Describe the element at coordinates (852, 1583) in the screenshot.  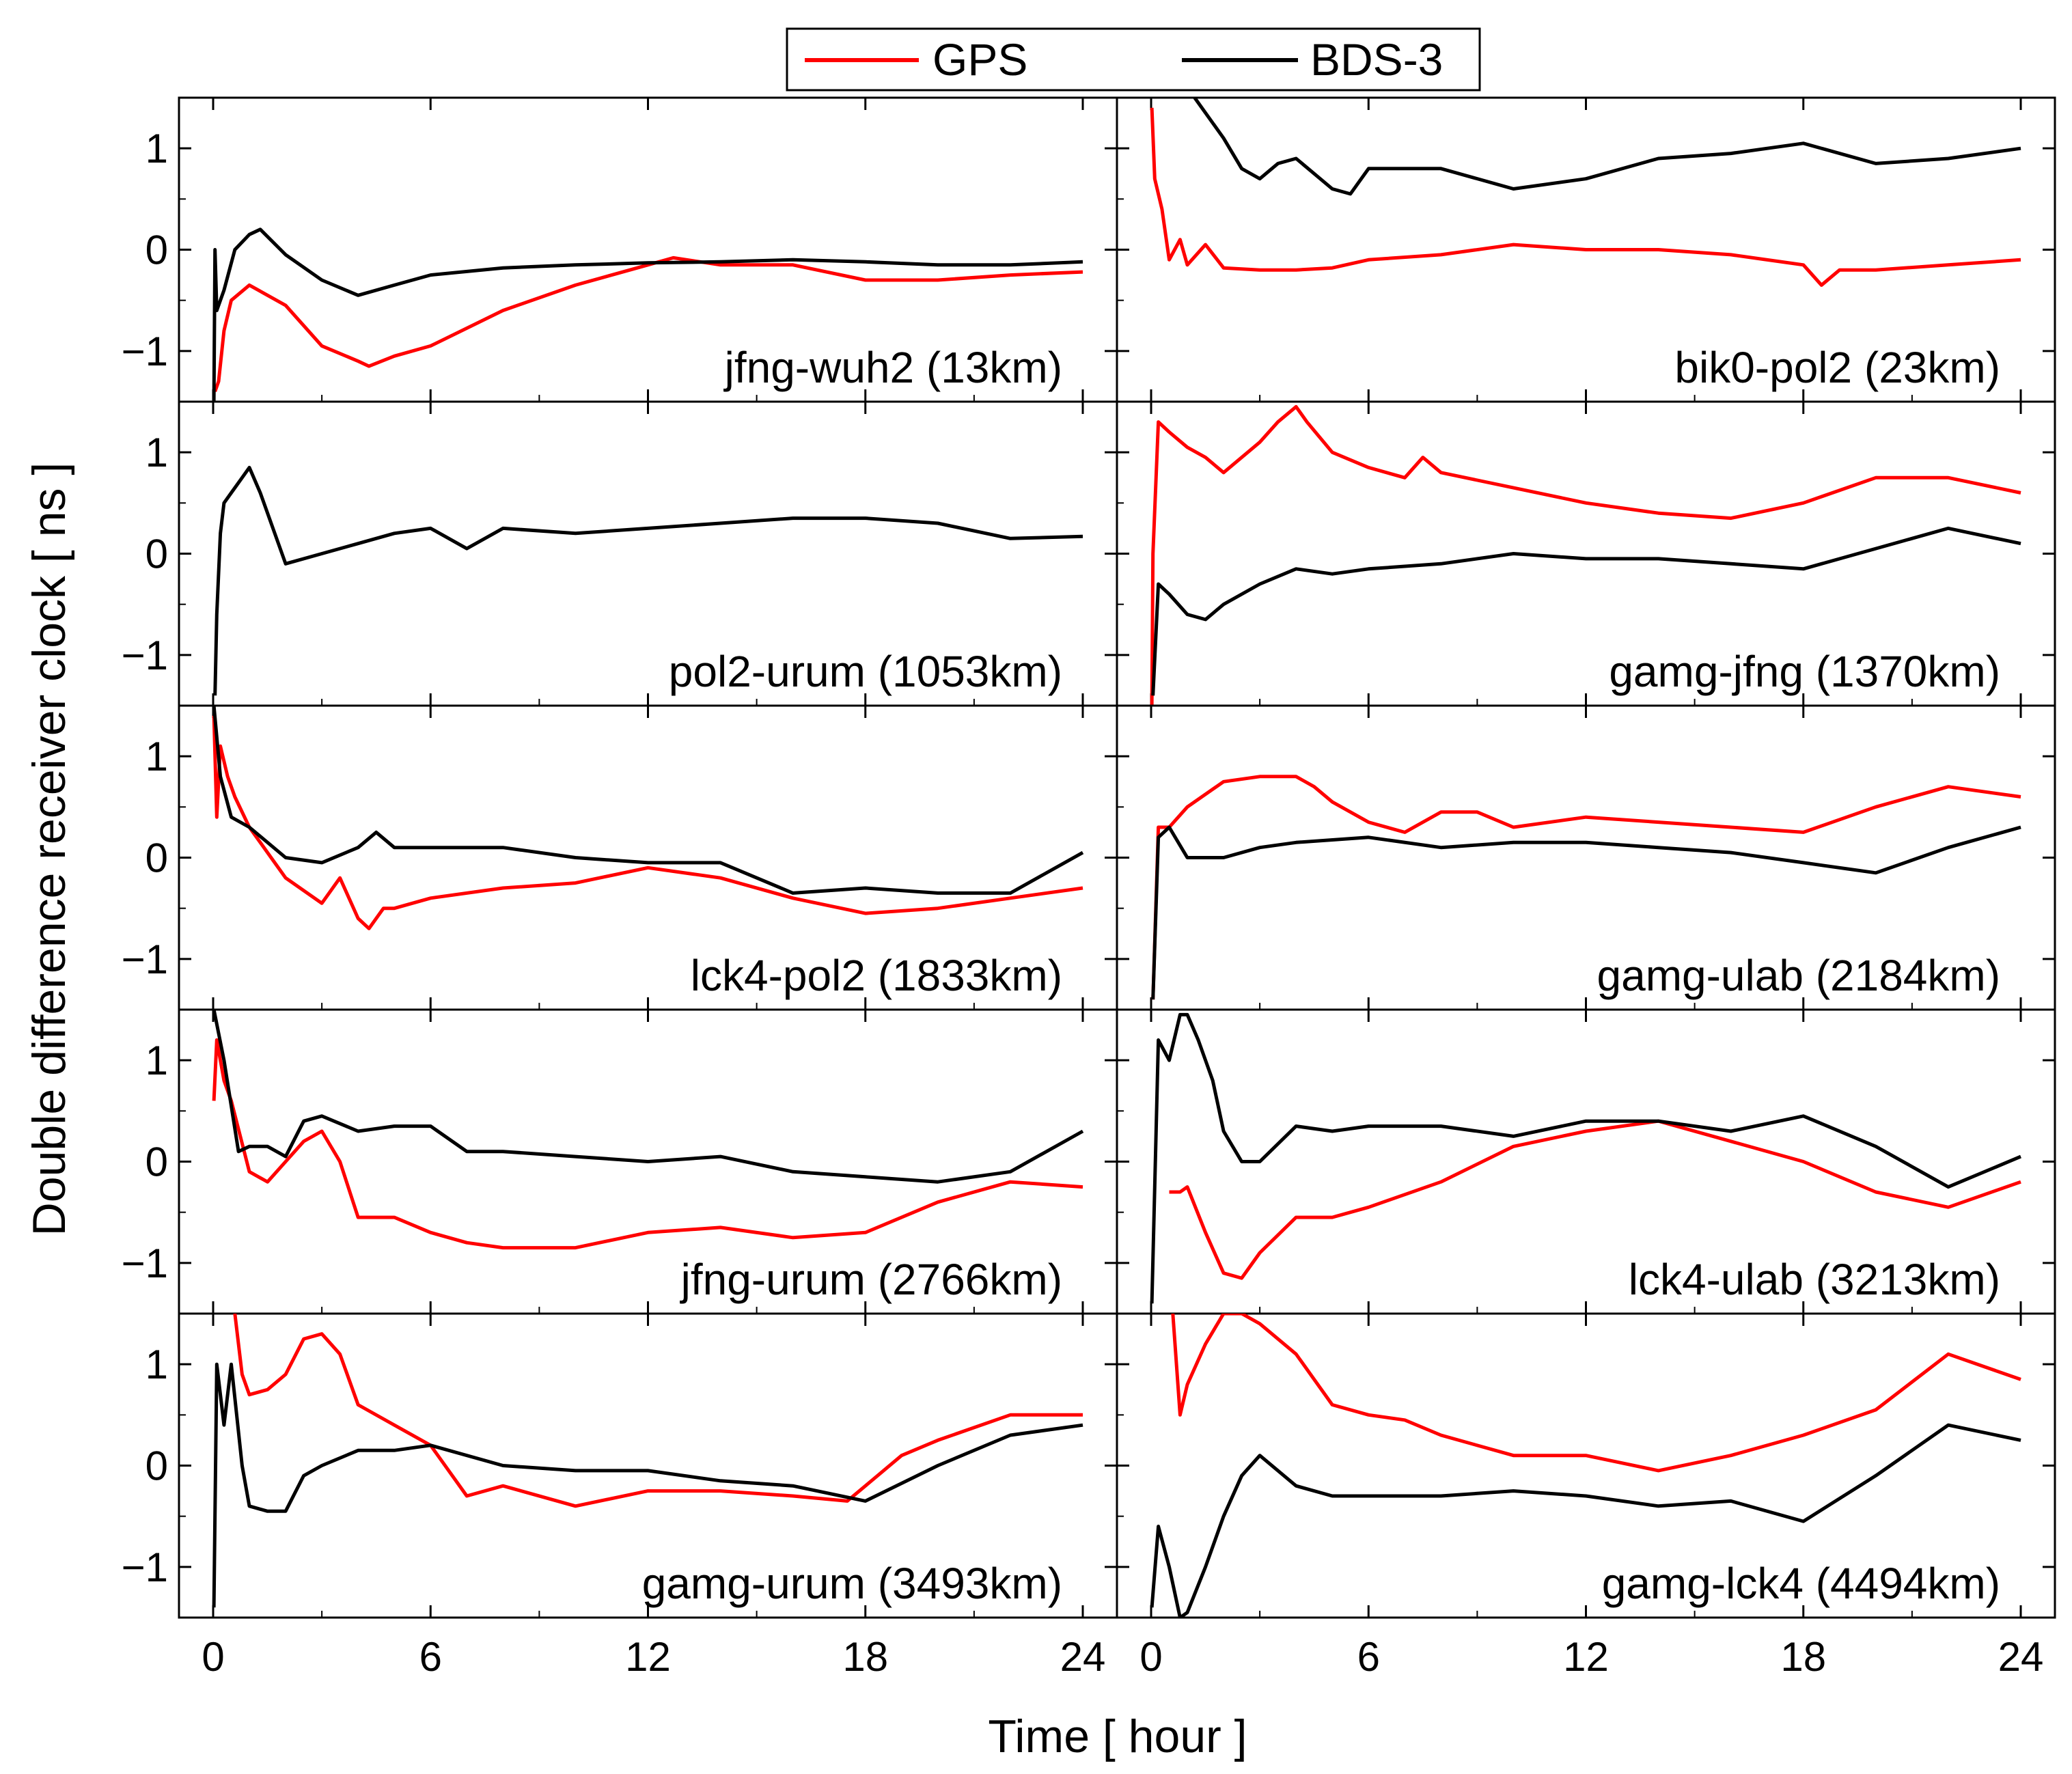
I see `panel-label: gamg-urum (3493km)` at that location.